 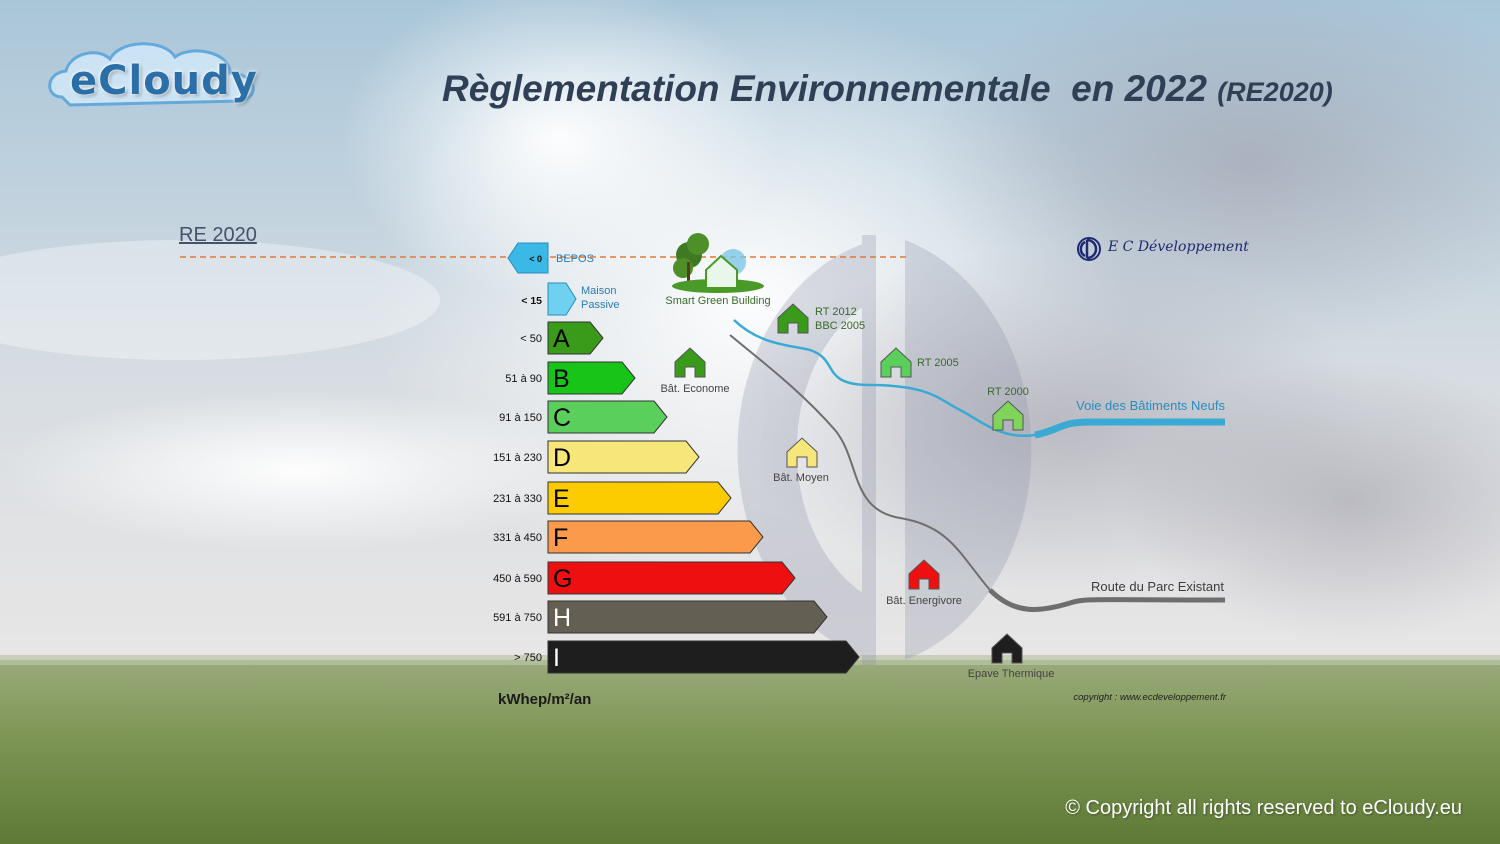 What do you see at coordinates (561, 379) in the screenshot?
I see `energy-class-letter: B` at bounding box center [561, 379].